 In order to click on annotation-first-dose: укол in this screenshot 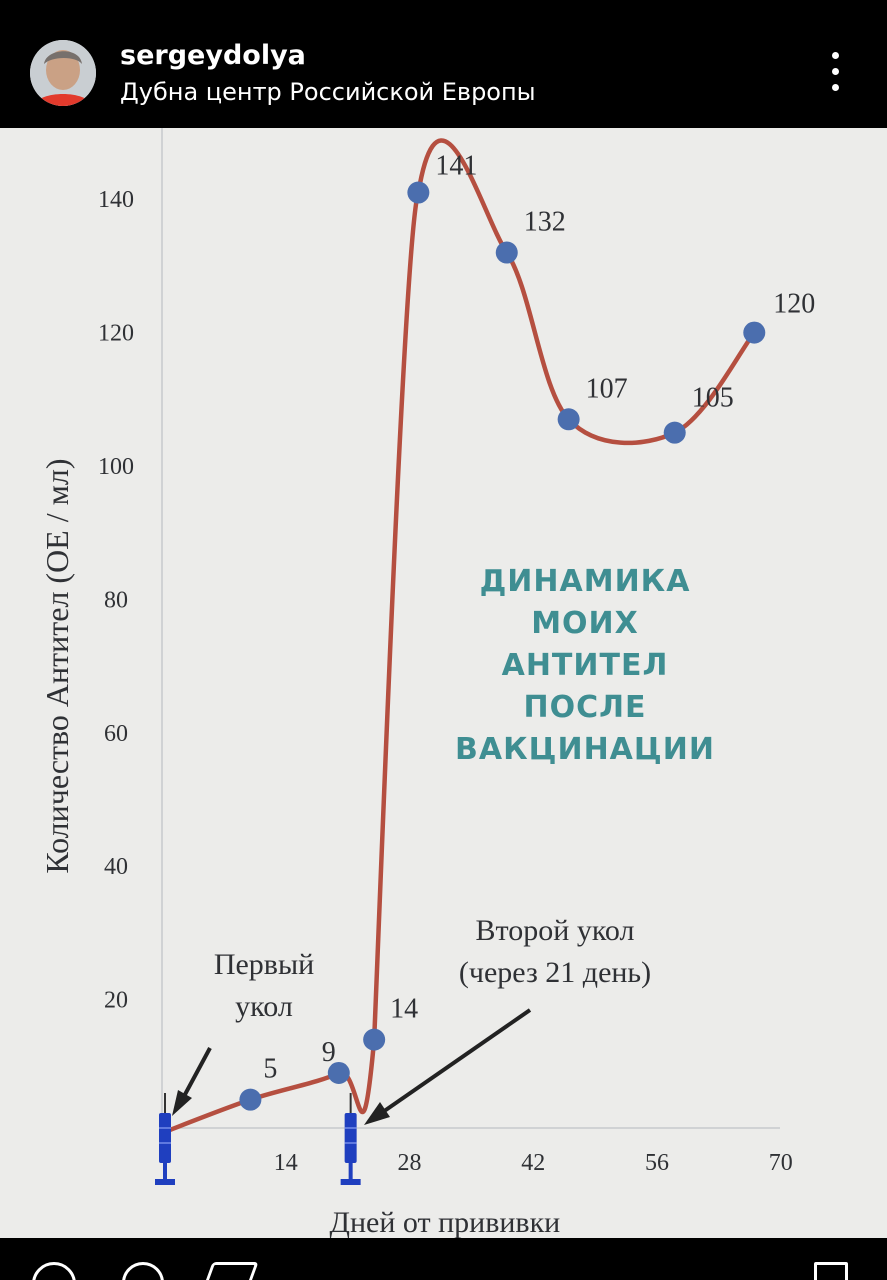, I will do `click(264, 1006)`.